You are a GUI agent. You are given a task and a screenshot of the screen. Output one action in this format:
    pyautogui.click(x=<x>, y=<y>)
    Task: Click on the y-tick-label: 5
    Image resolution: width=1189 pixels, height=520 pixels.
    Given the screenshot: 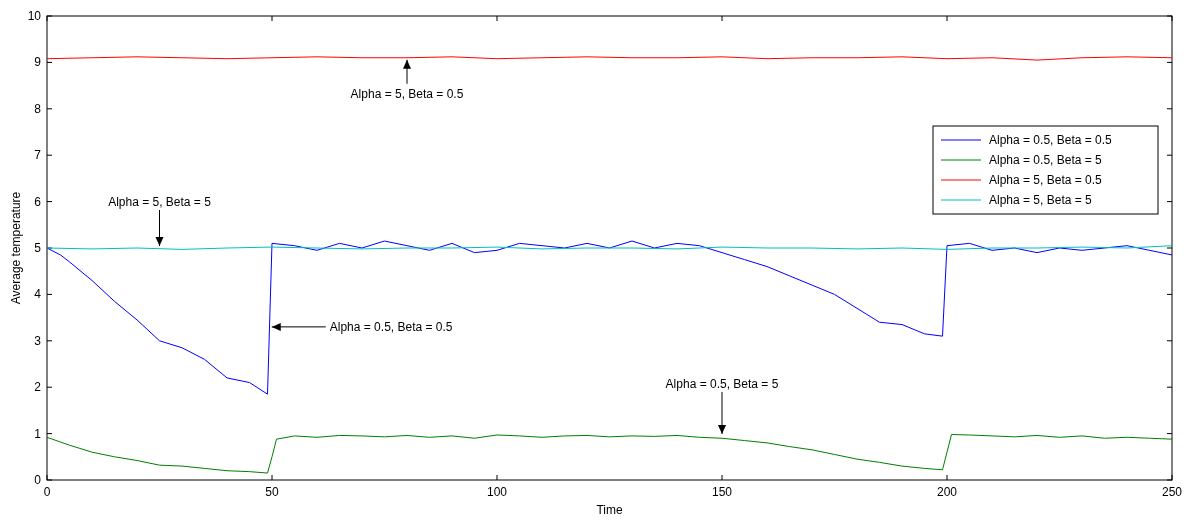 What is the action you would take?
    pyautogui.click(x=38, y=248)
    